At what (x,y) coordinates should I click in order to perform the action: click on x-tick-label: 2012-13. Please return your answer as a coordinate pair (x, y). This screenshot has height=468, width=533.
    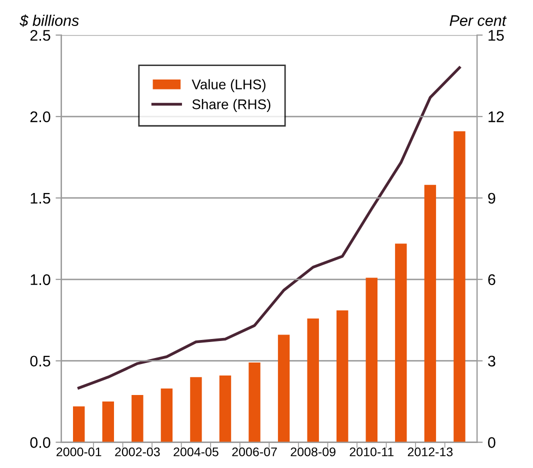
    Looking at the image, I should click on (430, 451).